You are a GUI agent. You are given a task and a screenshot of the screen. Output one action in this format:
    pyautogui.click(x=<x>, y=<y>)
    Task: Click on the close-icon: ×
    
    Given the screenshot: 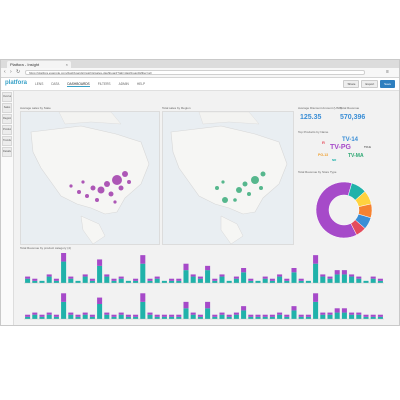 What is the action you would take?
    pyautogui.click(x=66, y=64)
    